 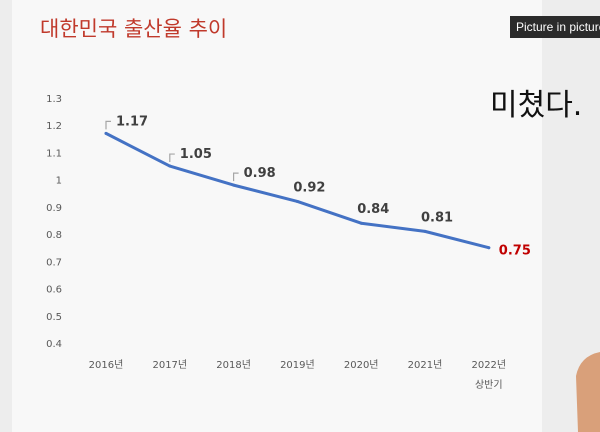 I want to click on presenter-hand, so click(x=588, y=392).